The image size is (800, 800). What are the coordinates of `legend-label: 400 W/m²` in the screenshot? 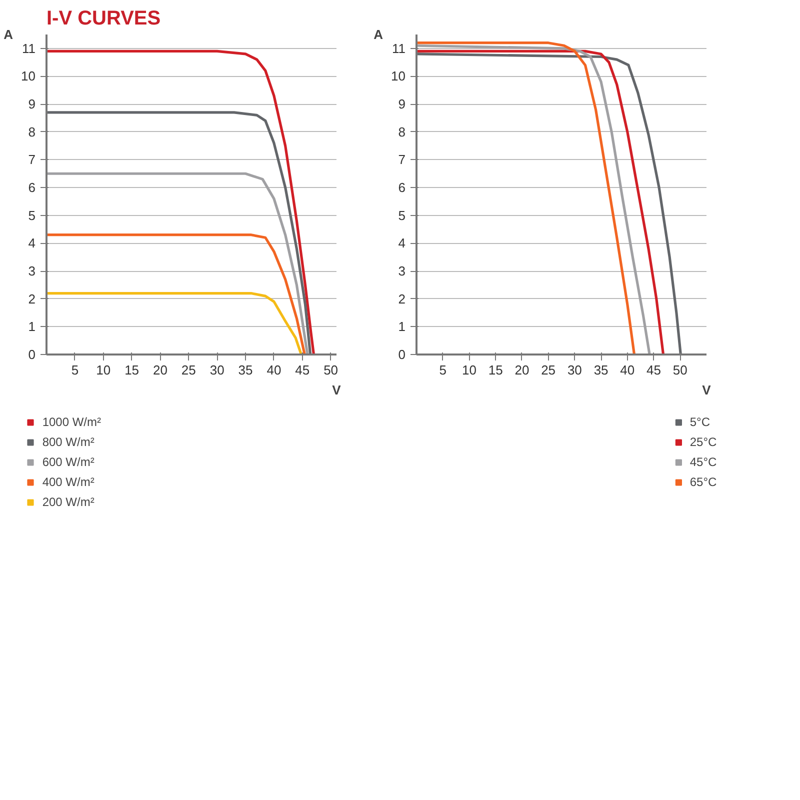 It's located at (68, 482).